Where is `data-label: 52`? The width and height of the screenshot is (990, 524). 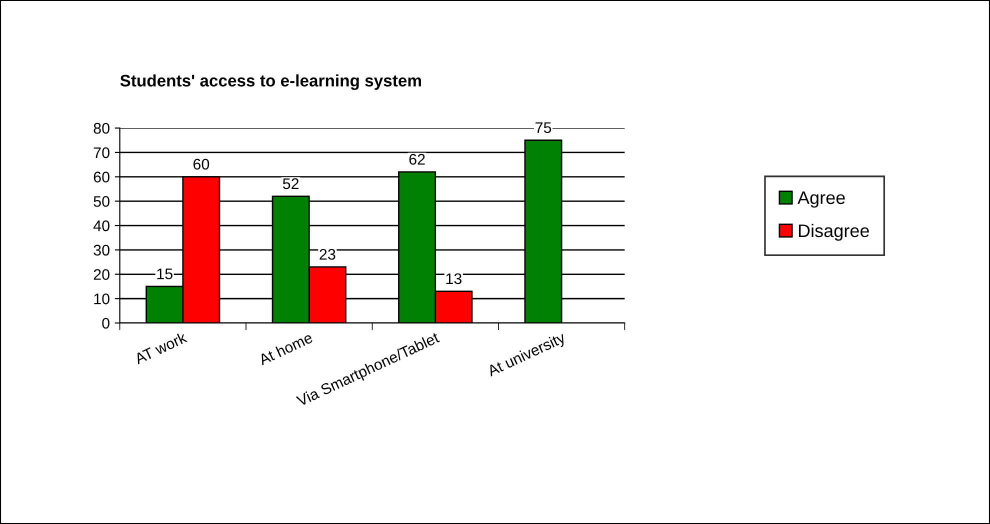
data-label: 52 is located at coordinates (290, 184).